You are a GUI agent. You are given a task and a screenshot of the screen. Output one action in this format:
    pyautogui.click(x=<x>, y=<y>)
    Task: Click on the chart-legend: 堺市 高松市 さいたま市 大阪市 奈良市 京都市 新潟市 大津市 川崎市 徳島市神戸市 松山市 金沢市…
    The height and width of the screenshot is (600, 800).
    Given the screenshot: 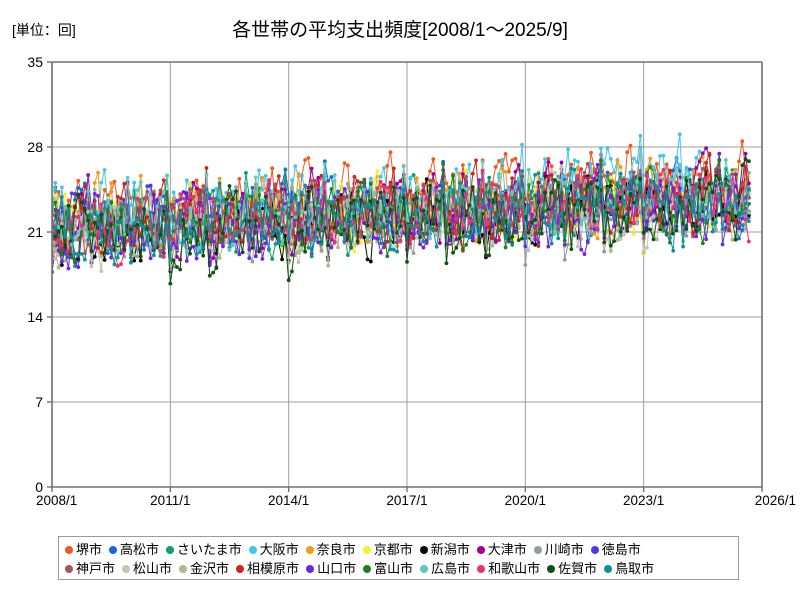 What is the action you would take?
    pyautogui.click(x=398, y=558)
    